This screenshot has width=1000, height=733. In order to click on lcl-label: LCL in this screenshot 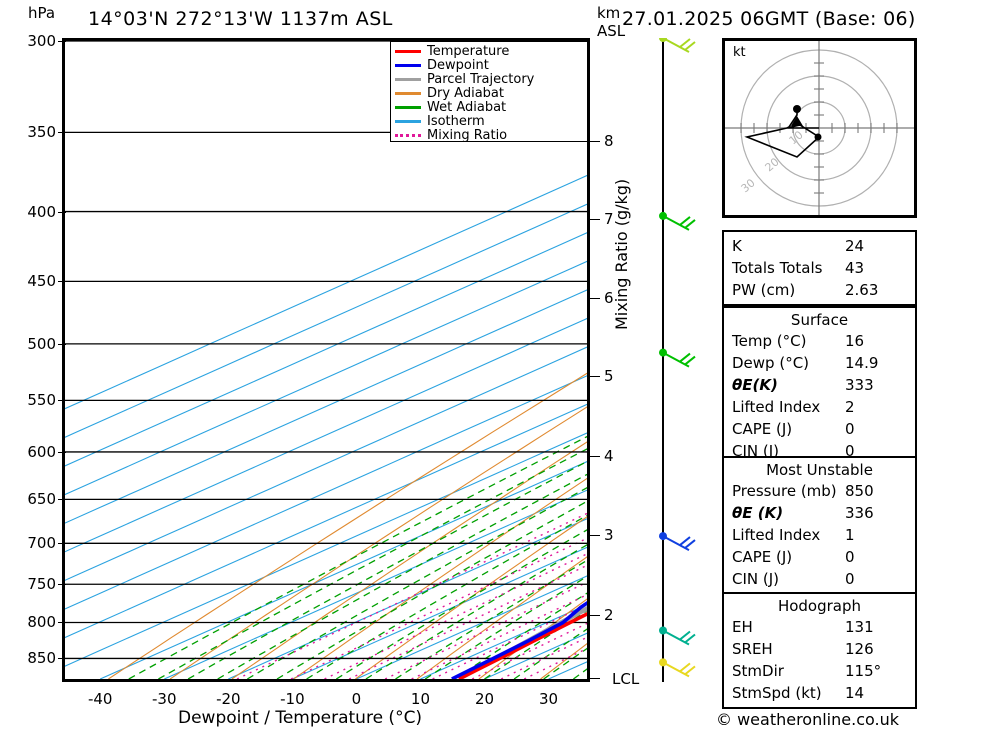, I will do `click(626, 679)`.